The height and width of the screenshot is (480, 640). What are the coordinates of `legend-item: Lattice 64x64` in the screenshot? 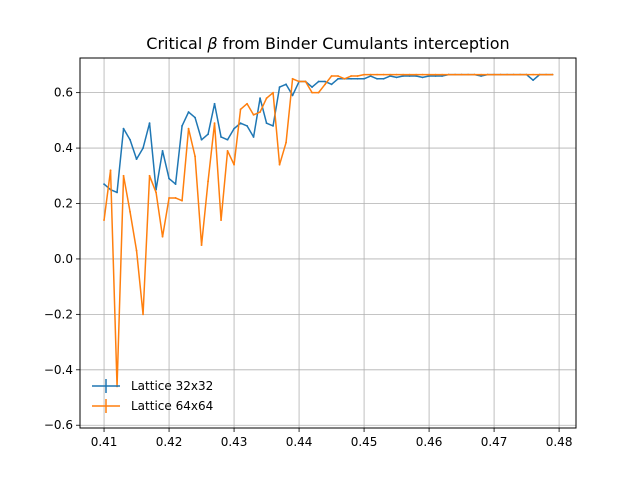 It's located at (152, 406).